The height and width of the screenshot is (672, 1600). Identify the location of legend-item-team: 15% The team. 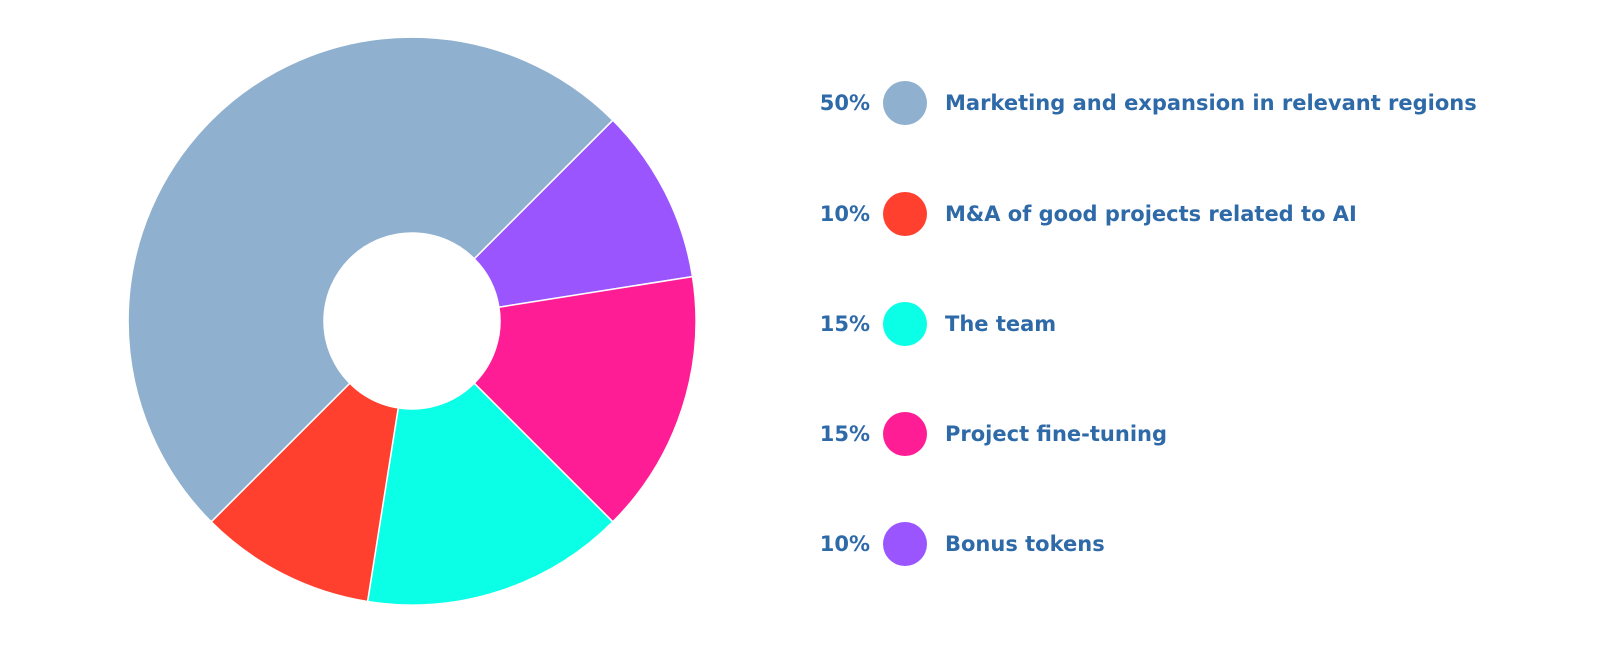
(928, 324).